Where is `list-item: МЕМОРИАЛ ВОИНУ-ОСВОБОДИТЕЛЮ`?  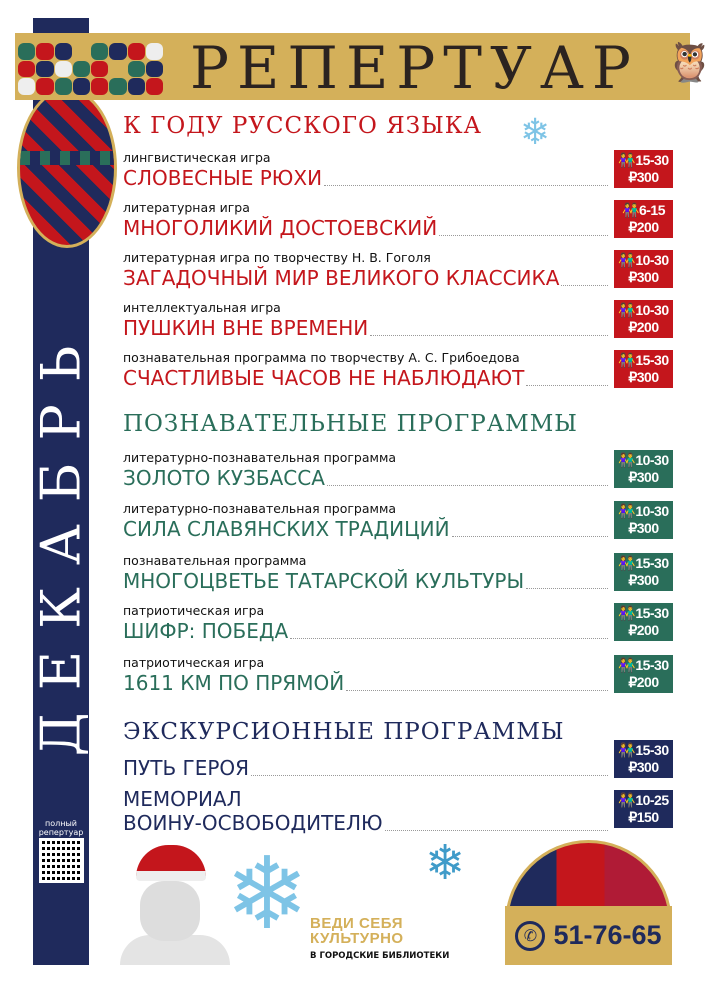
list-item: МЕМОРИАЛ ВОИНУ-ОСВОБОДИТЕЛЮ is located at coordinates (365, 811).